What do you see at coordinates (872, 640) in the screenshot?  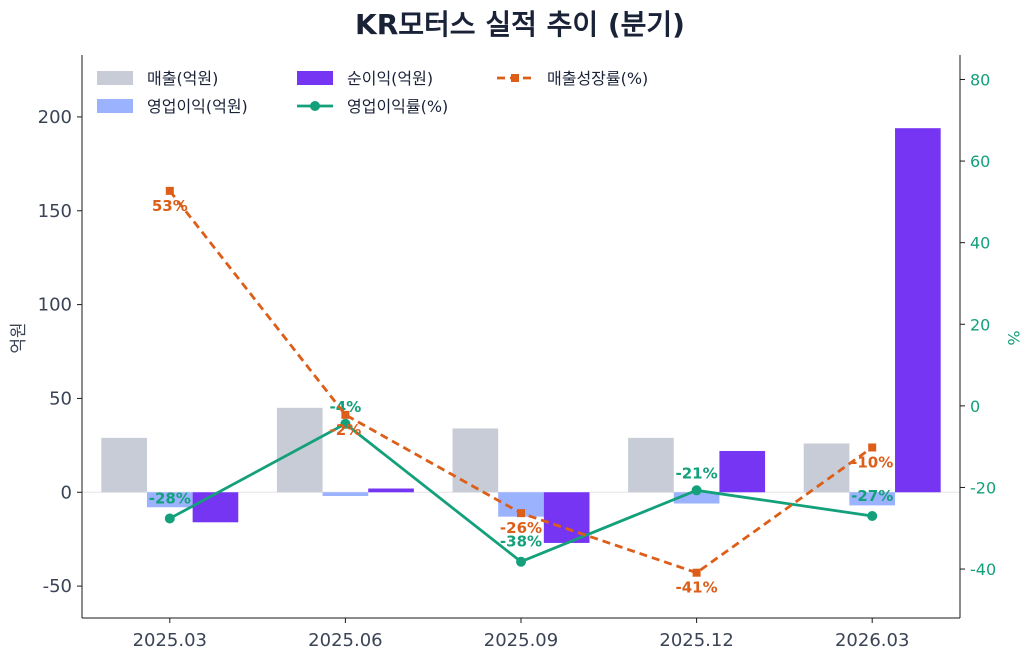 I see `x-tick-label: 2026.03` at bounding box center [872, 640].